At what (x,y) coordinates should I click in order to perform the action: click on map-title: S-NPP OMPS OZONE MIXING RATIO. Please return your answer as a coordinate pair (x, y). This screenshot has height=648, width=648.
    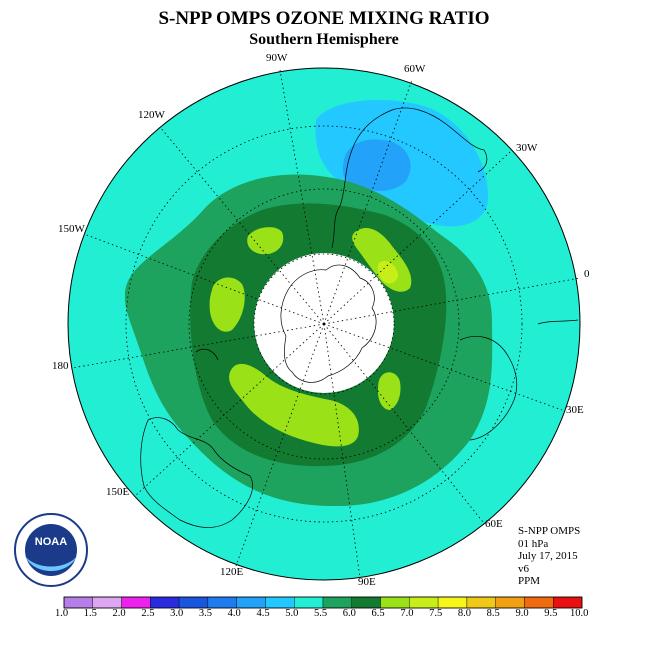
    Looking at the image, I should click on (324, 18).